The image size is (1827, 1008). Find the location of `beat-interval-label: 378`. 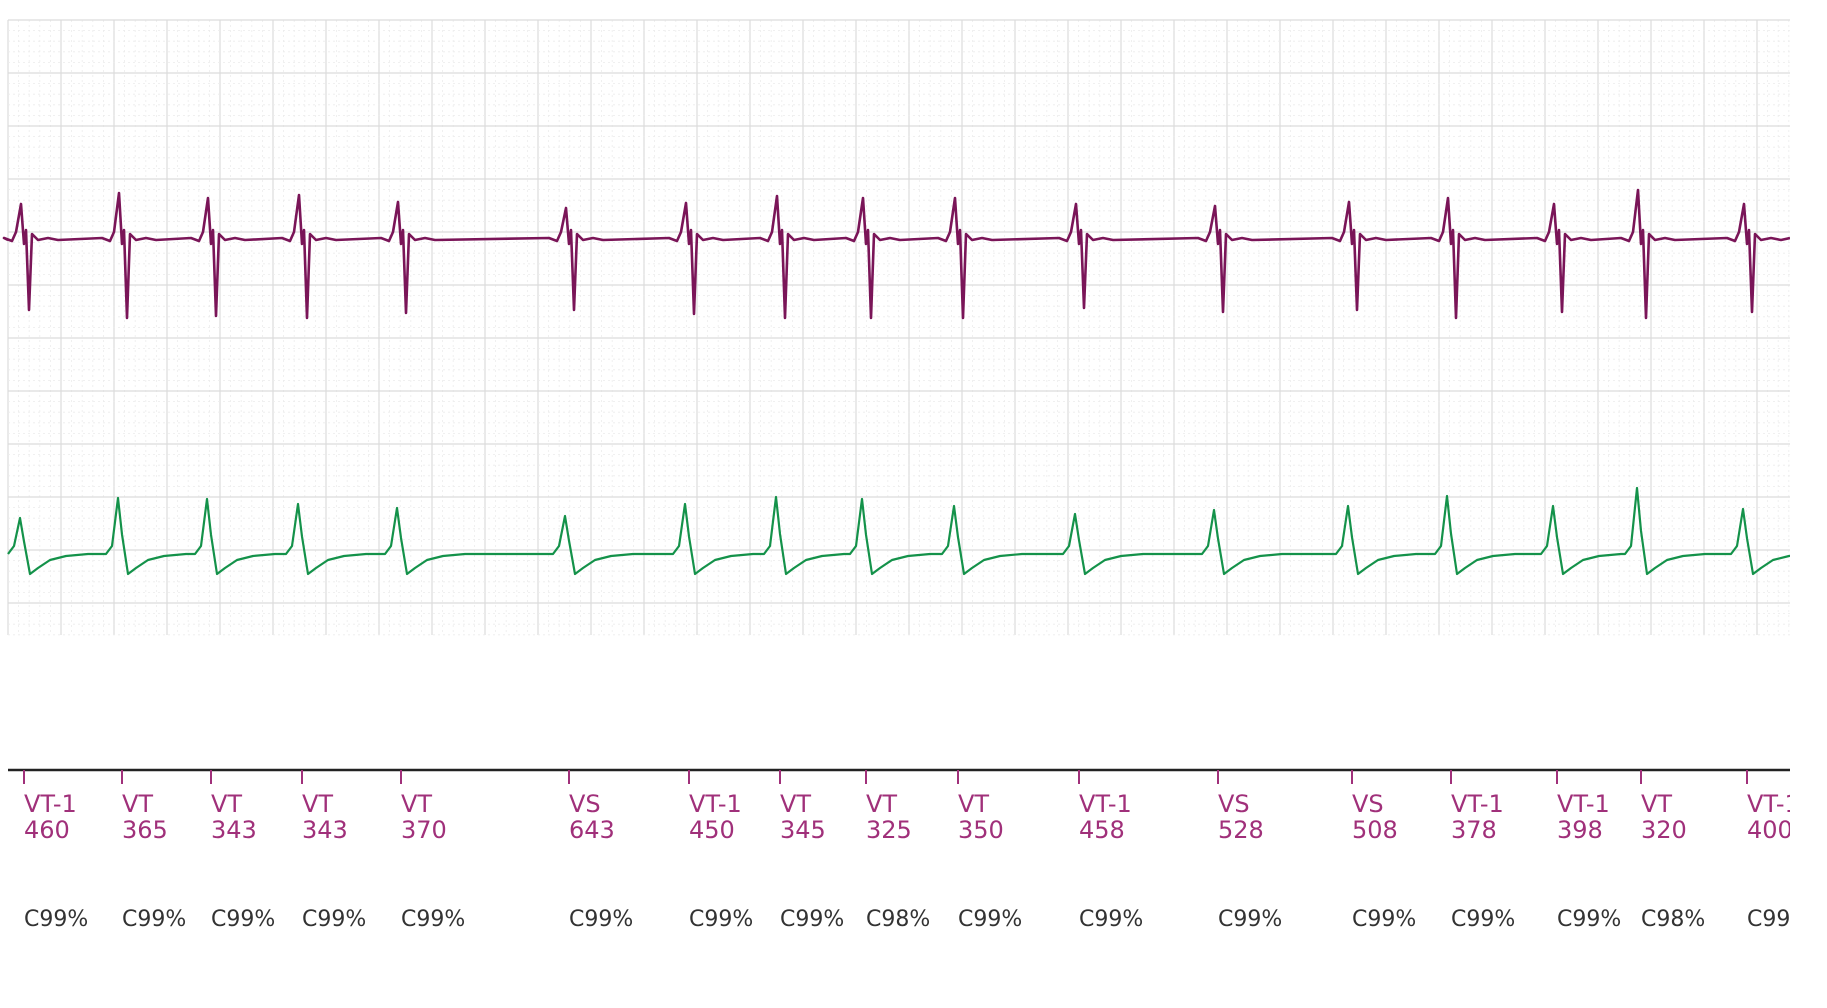

beat-interval-label: 378 is located at coordinates (1474, 830).